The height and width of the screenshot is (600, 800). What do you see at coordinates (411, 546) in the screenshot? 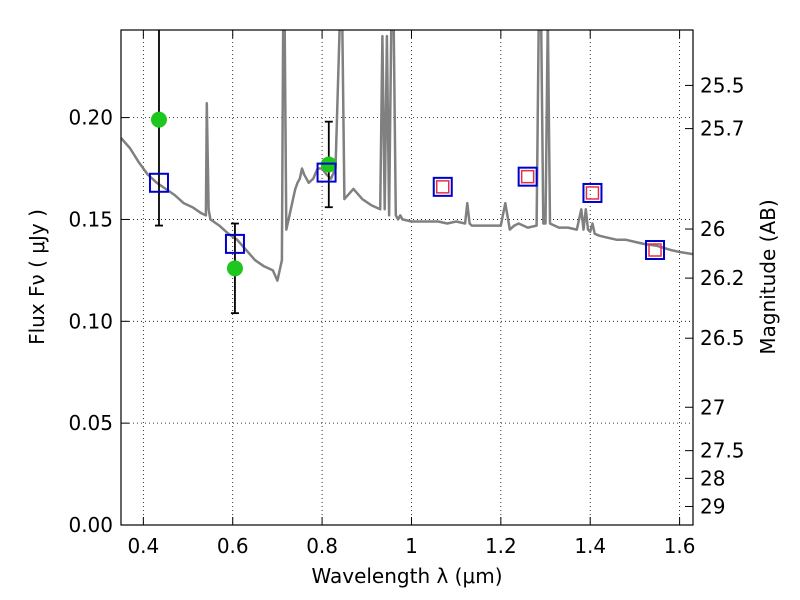
I see `x-tick-label: 1` at bounding box center [411, 546].